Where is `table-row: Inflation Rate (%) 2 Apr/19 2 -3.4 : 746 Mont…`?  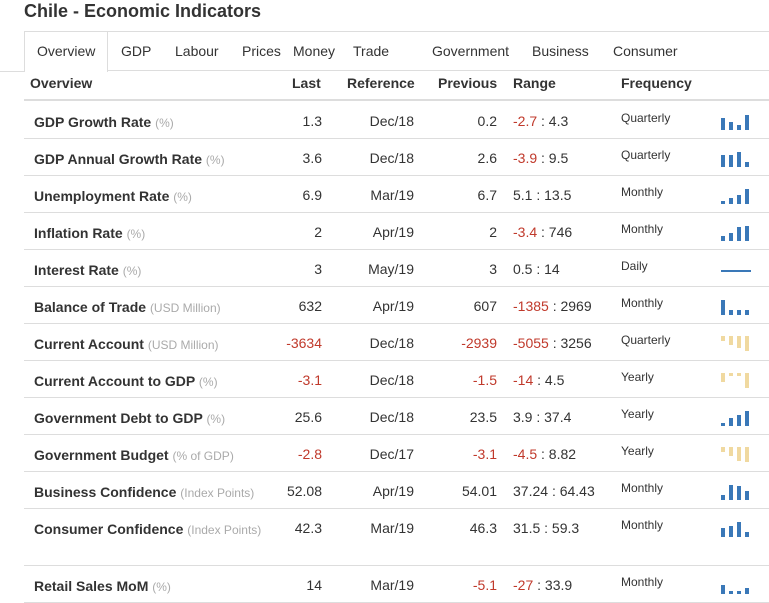
table-row: Inflation Rate (%) 2 Apr/19 2 -3.4 : 746 Mont… is located at coordinates (396, 231).